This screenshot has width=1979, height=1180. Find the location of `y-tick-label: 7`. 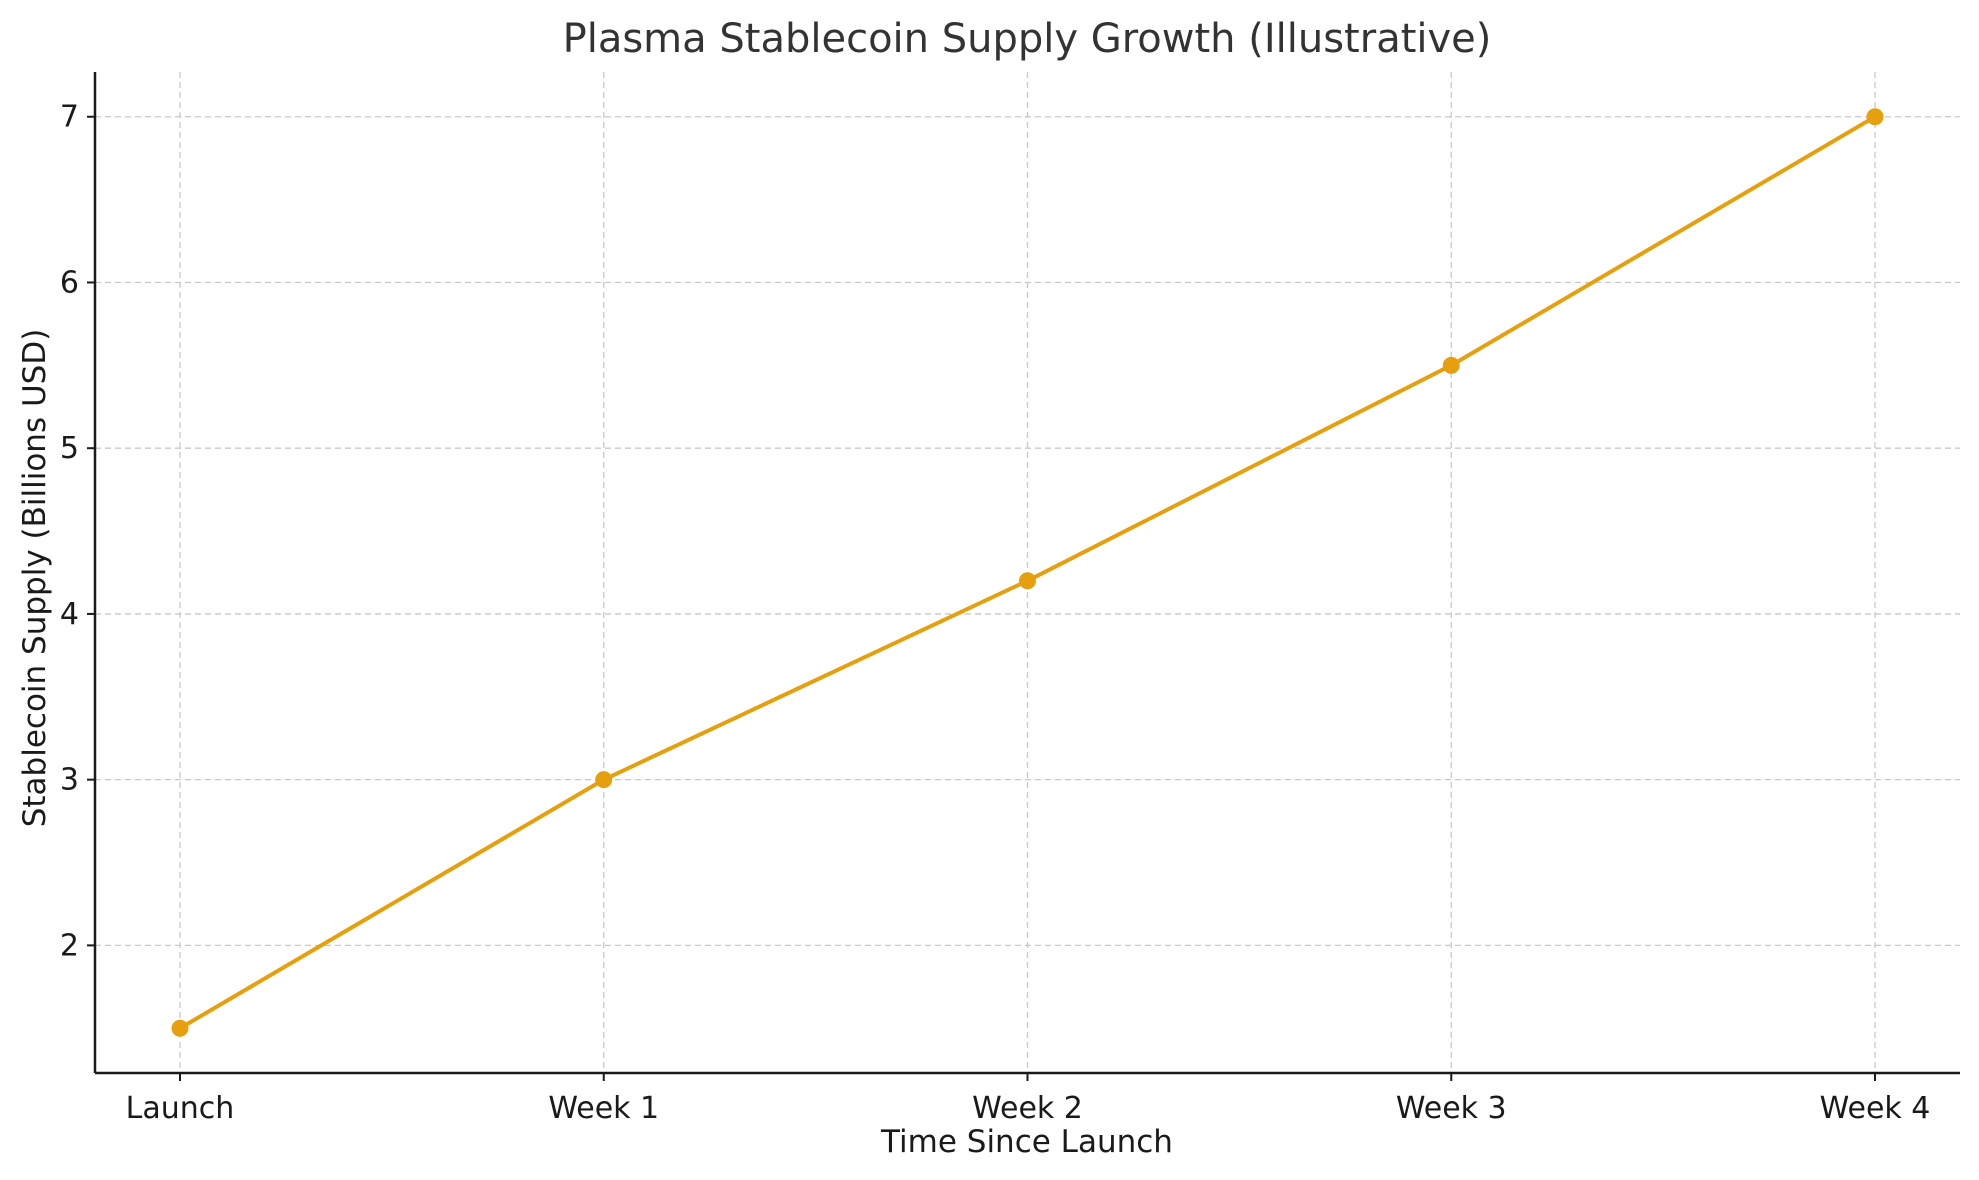

y-tick-label: 7 is located at coordinates (69, 117).